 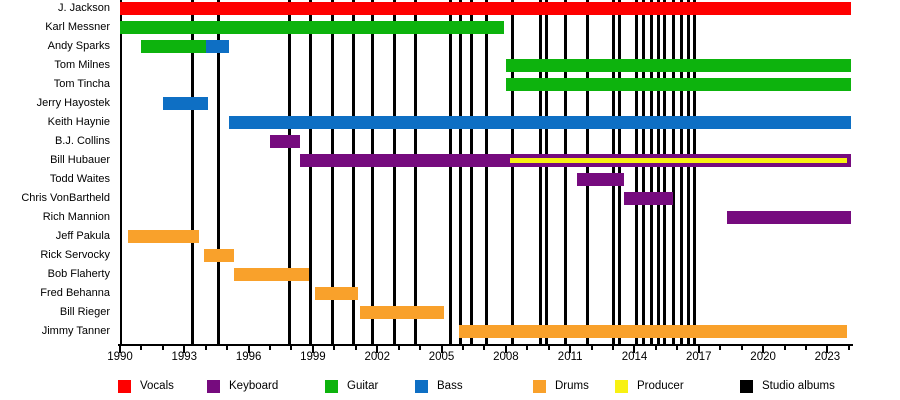 I want to click on x-axis-line, so click(x=485, y=345).